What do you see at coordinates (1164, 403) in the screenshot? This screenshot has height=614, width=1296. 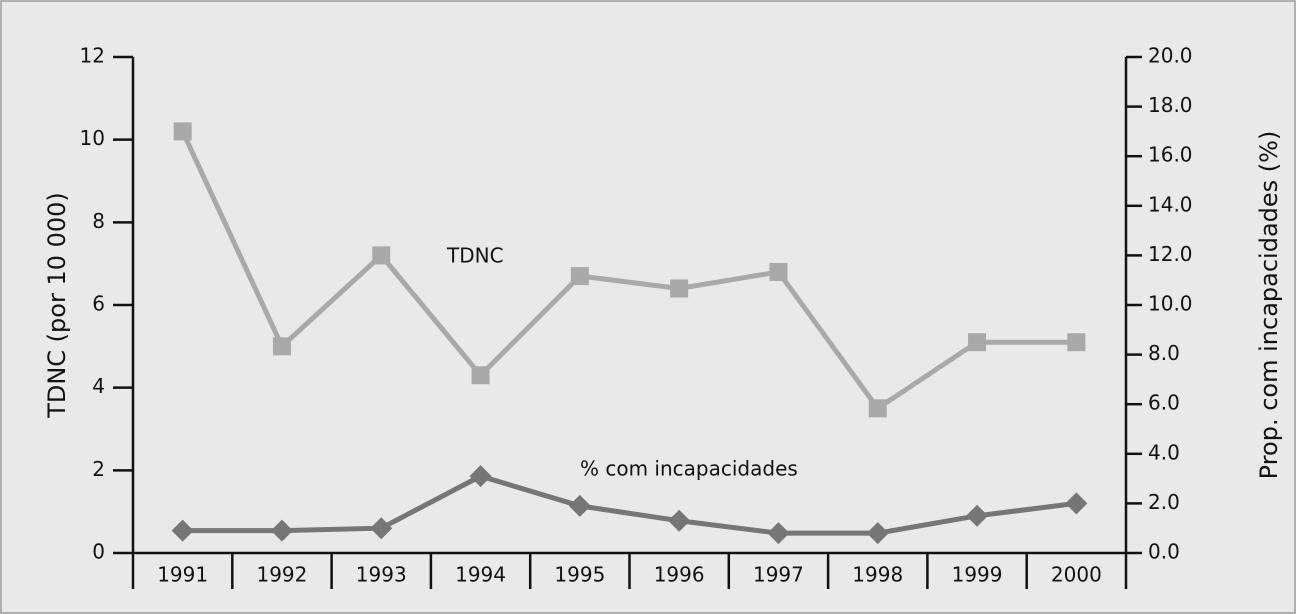 I see `y2-tick-label: 6.0` at bounding box center [1164, 403].